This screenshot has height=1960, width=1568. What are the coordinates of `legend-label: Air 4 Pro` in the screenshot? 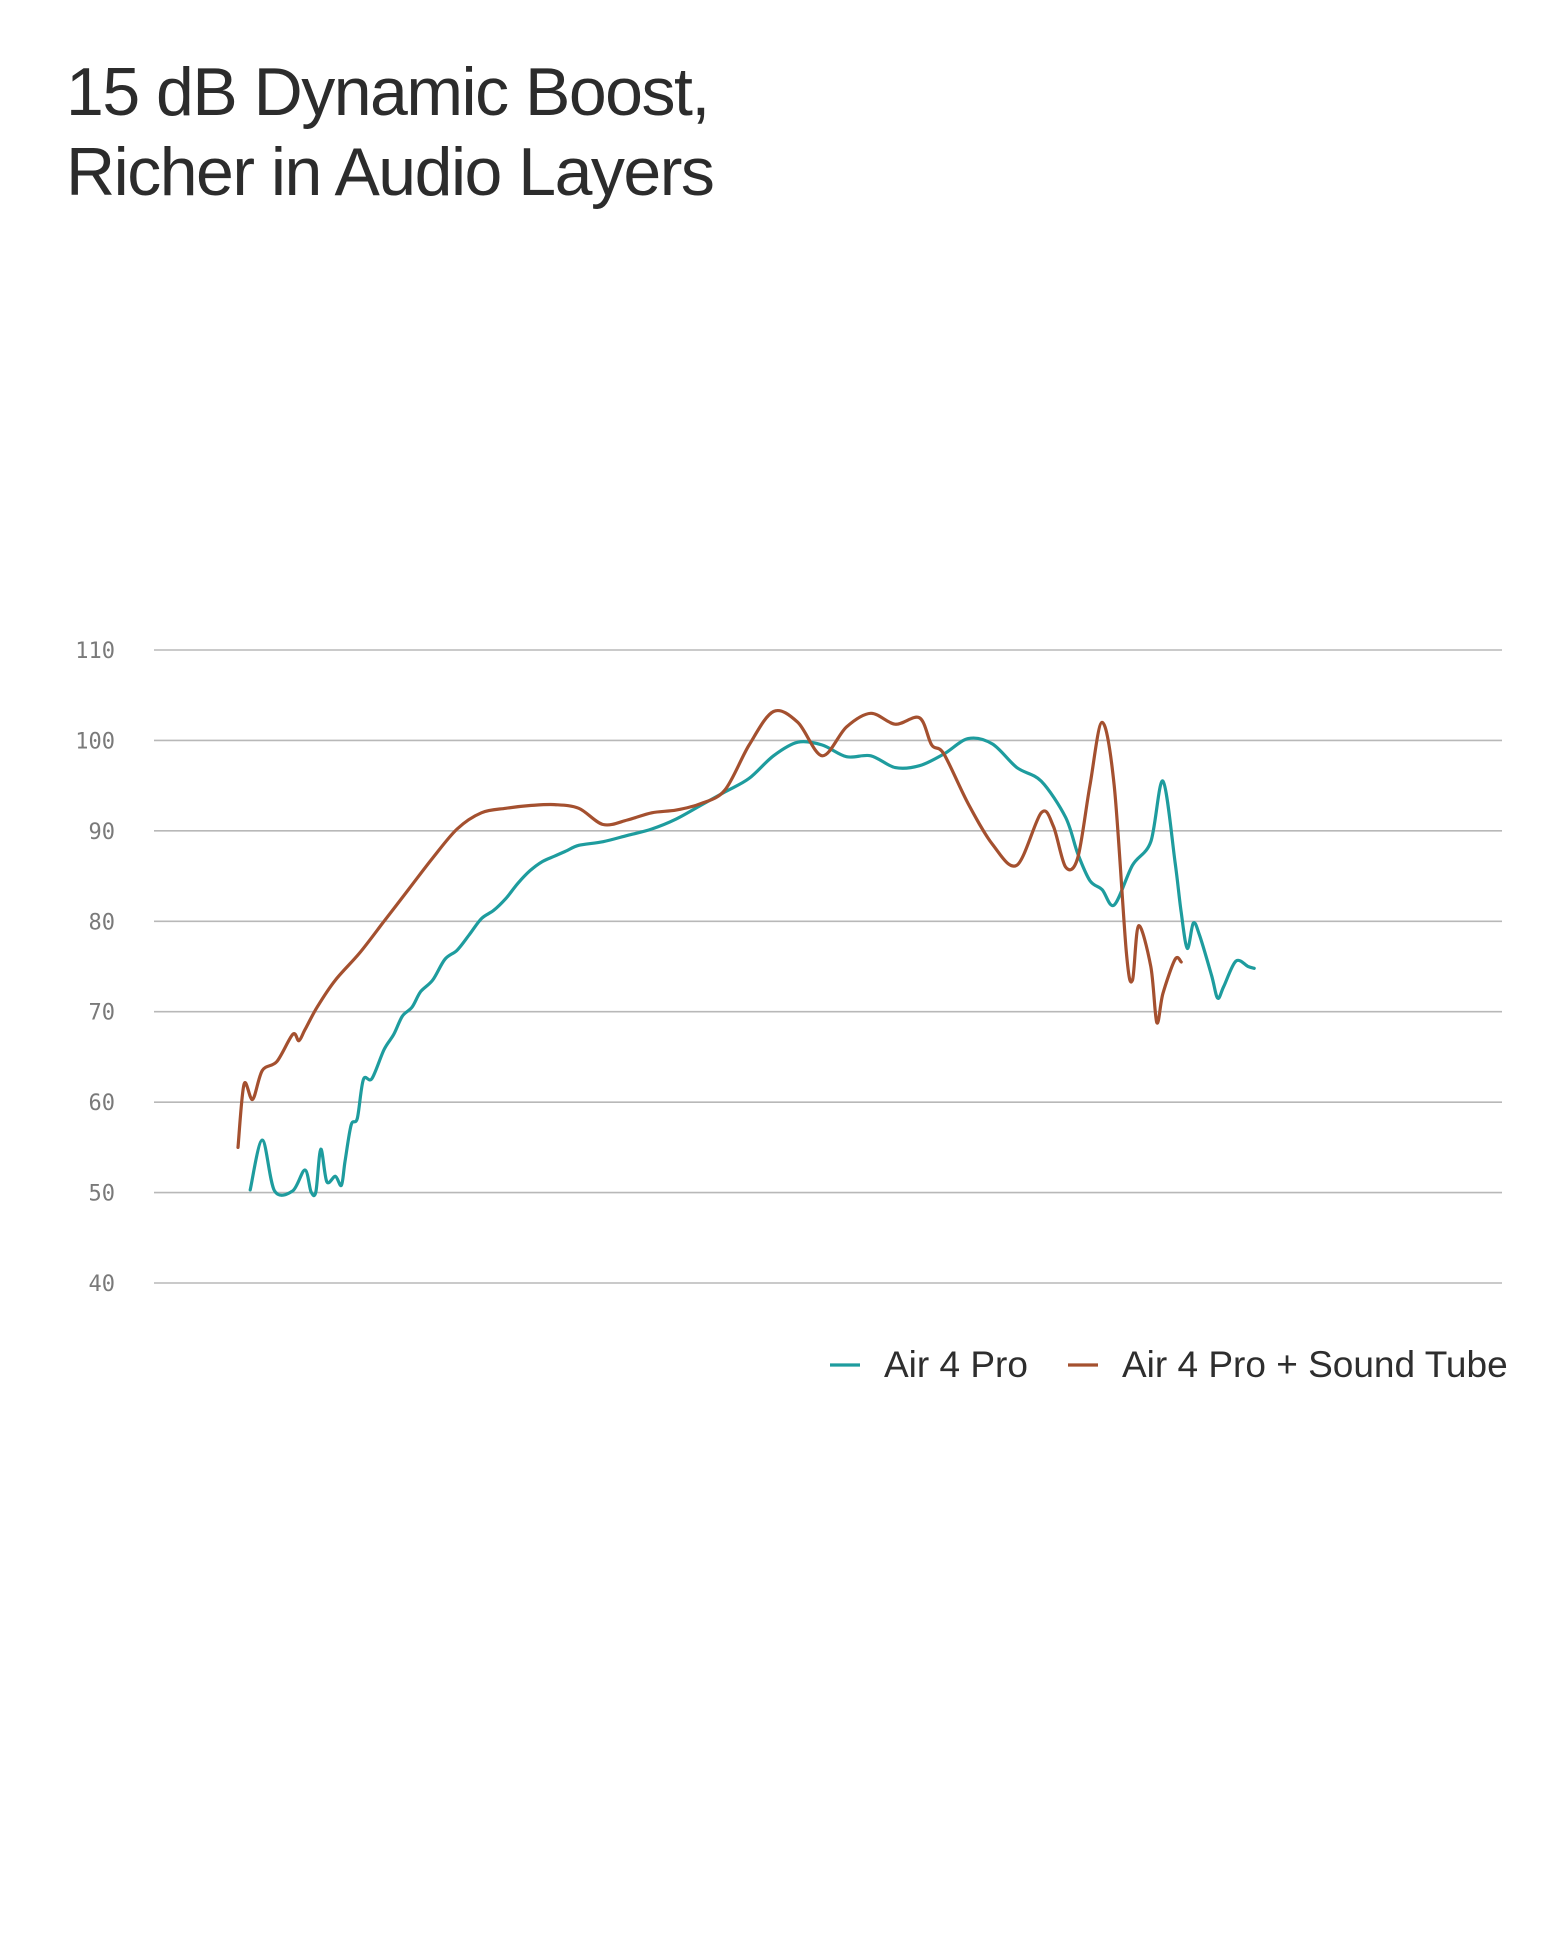 It's located at (956, 1364).